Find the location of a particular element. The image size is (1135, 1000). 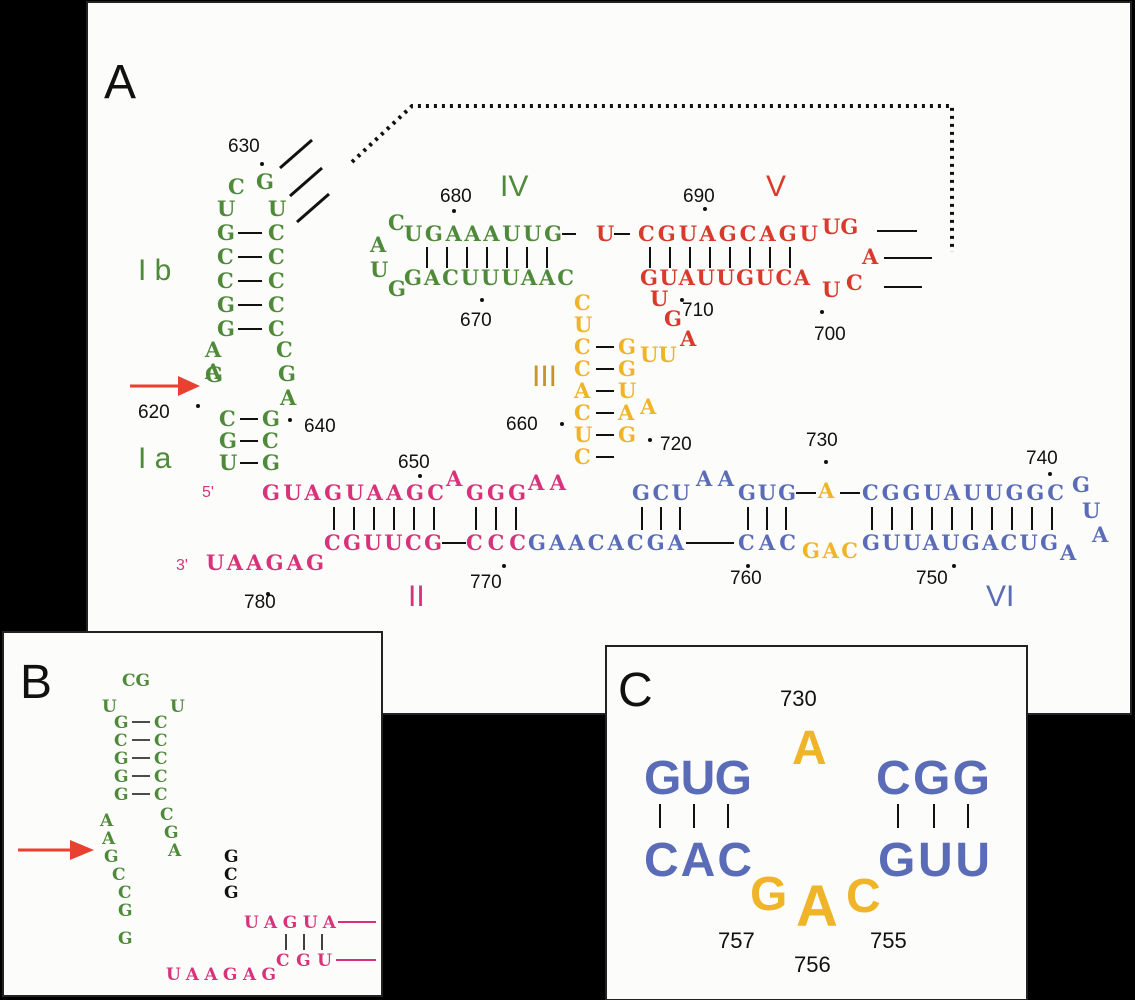

strand-v-bottom: GUAUUGUCA is located at coordinates (725, 277).